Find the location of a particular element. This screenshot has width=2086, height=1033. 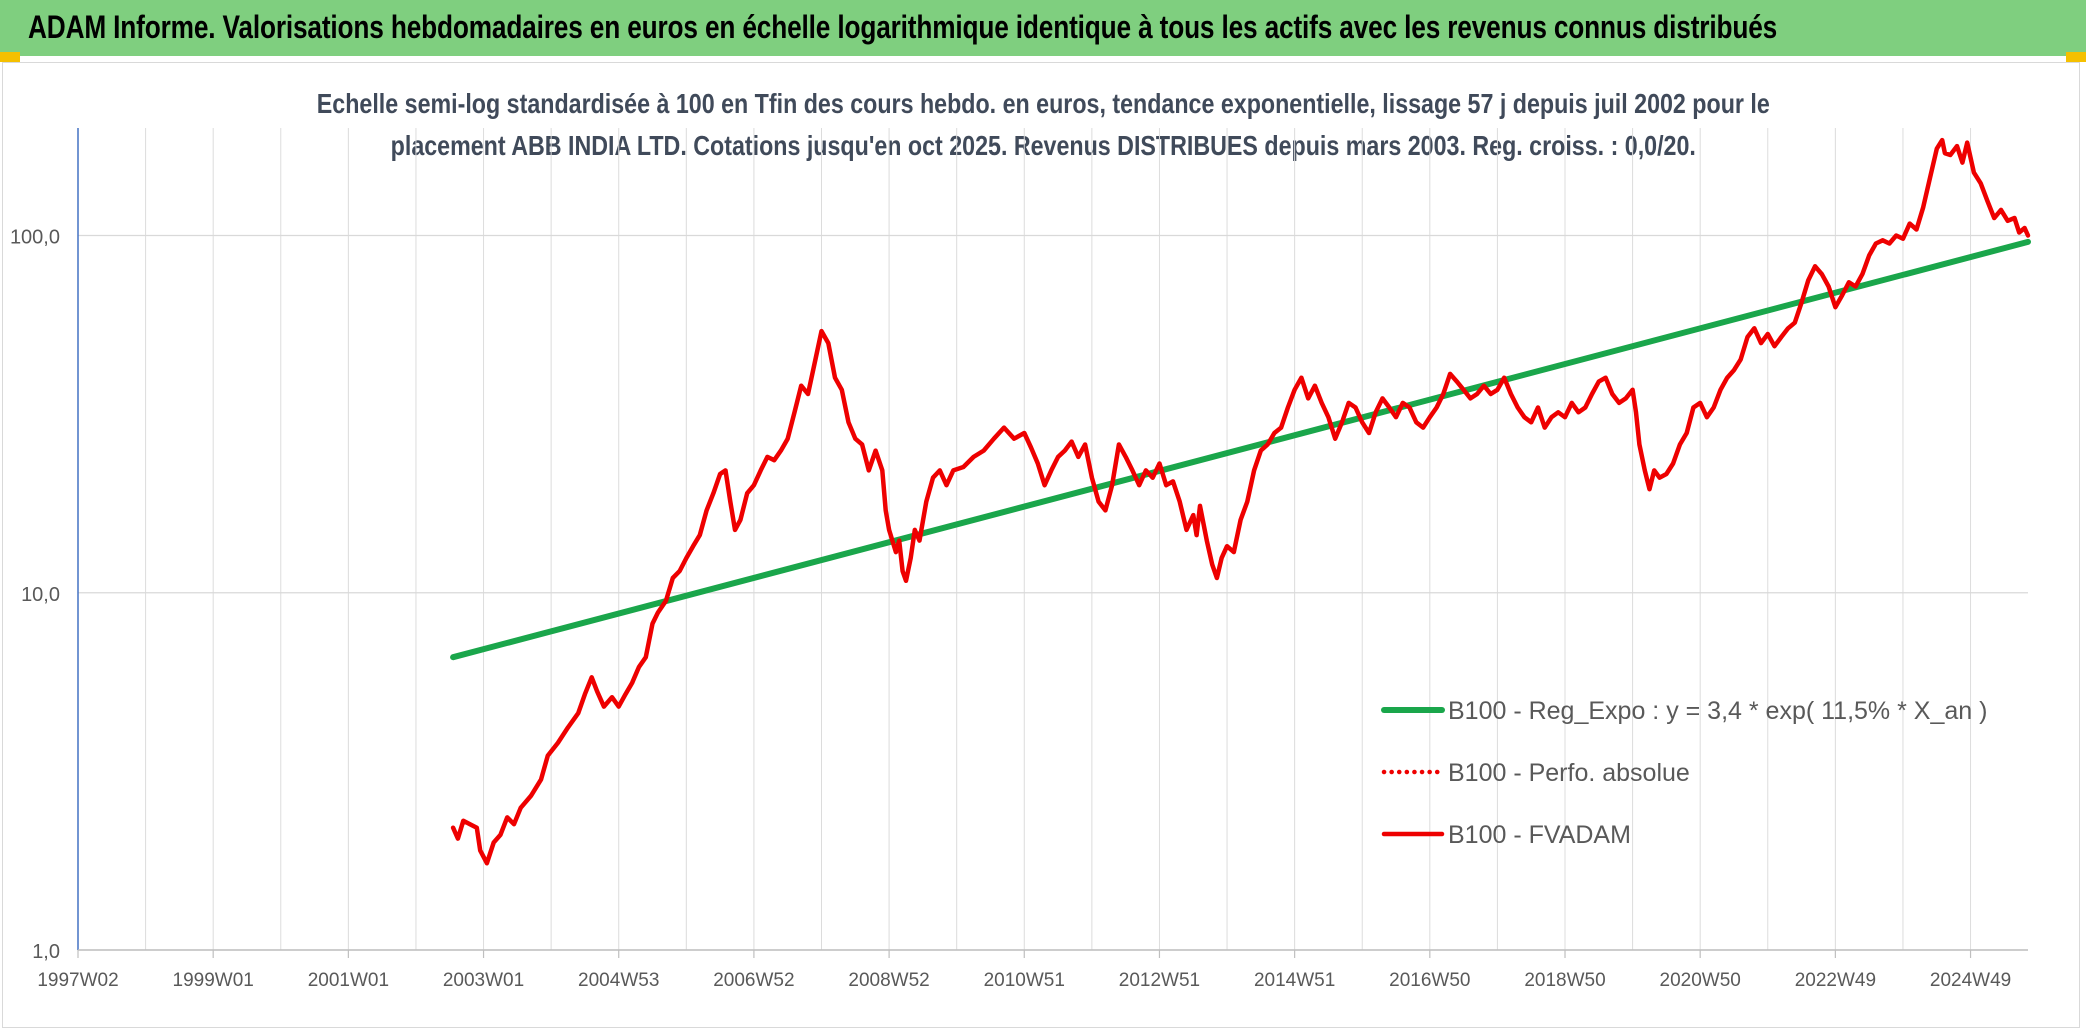

x-tick-label: 2008W52 is located at coordinates (888, 980).